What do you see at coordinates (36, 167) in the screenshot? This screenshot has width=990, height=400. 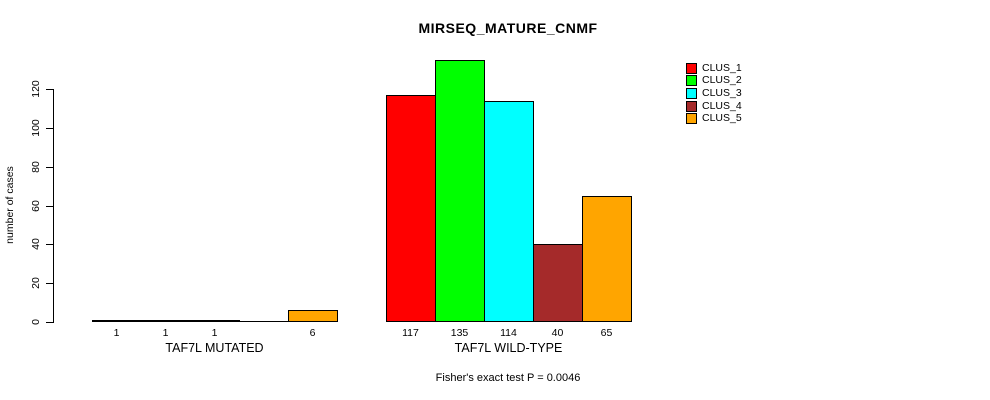 I see `y-axis-tick-label: 80` at bounding box center [36, 167].